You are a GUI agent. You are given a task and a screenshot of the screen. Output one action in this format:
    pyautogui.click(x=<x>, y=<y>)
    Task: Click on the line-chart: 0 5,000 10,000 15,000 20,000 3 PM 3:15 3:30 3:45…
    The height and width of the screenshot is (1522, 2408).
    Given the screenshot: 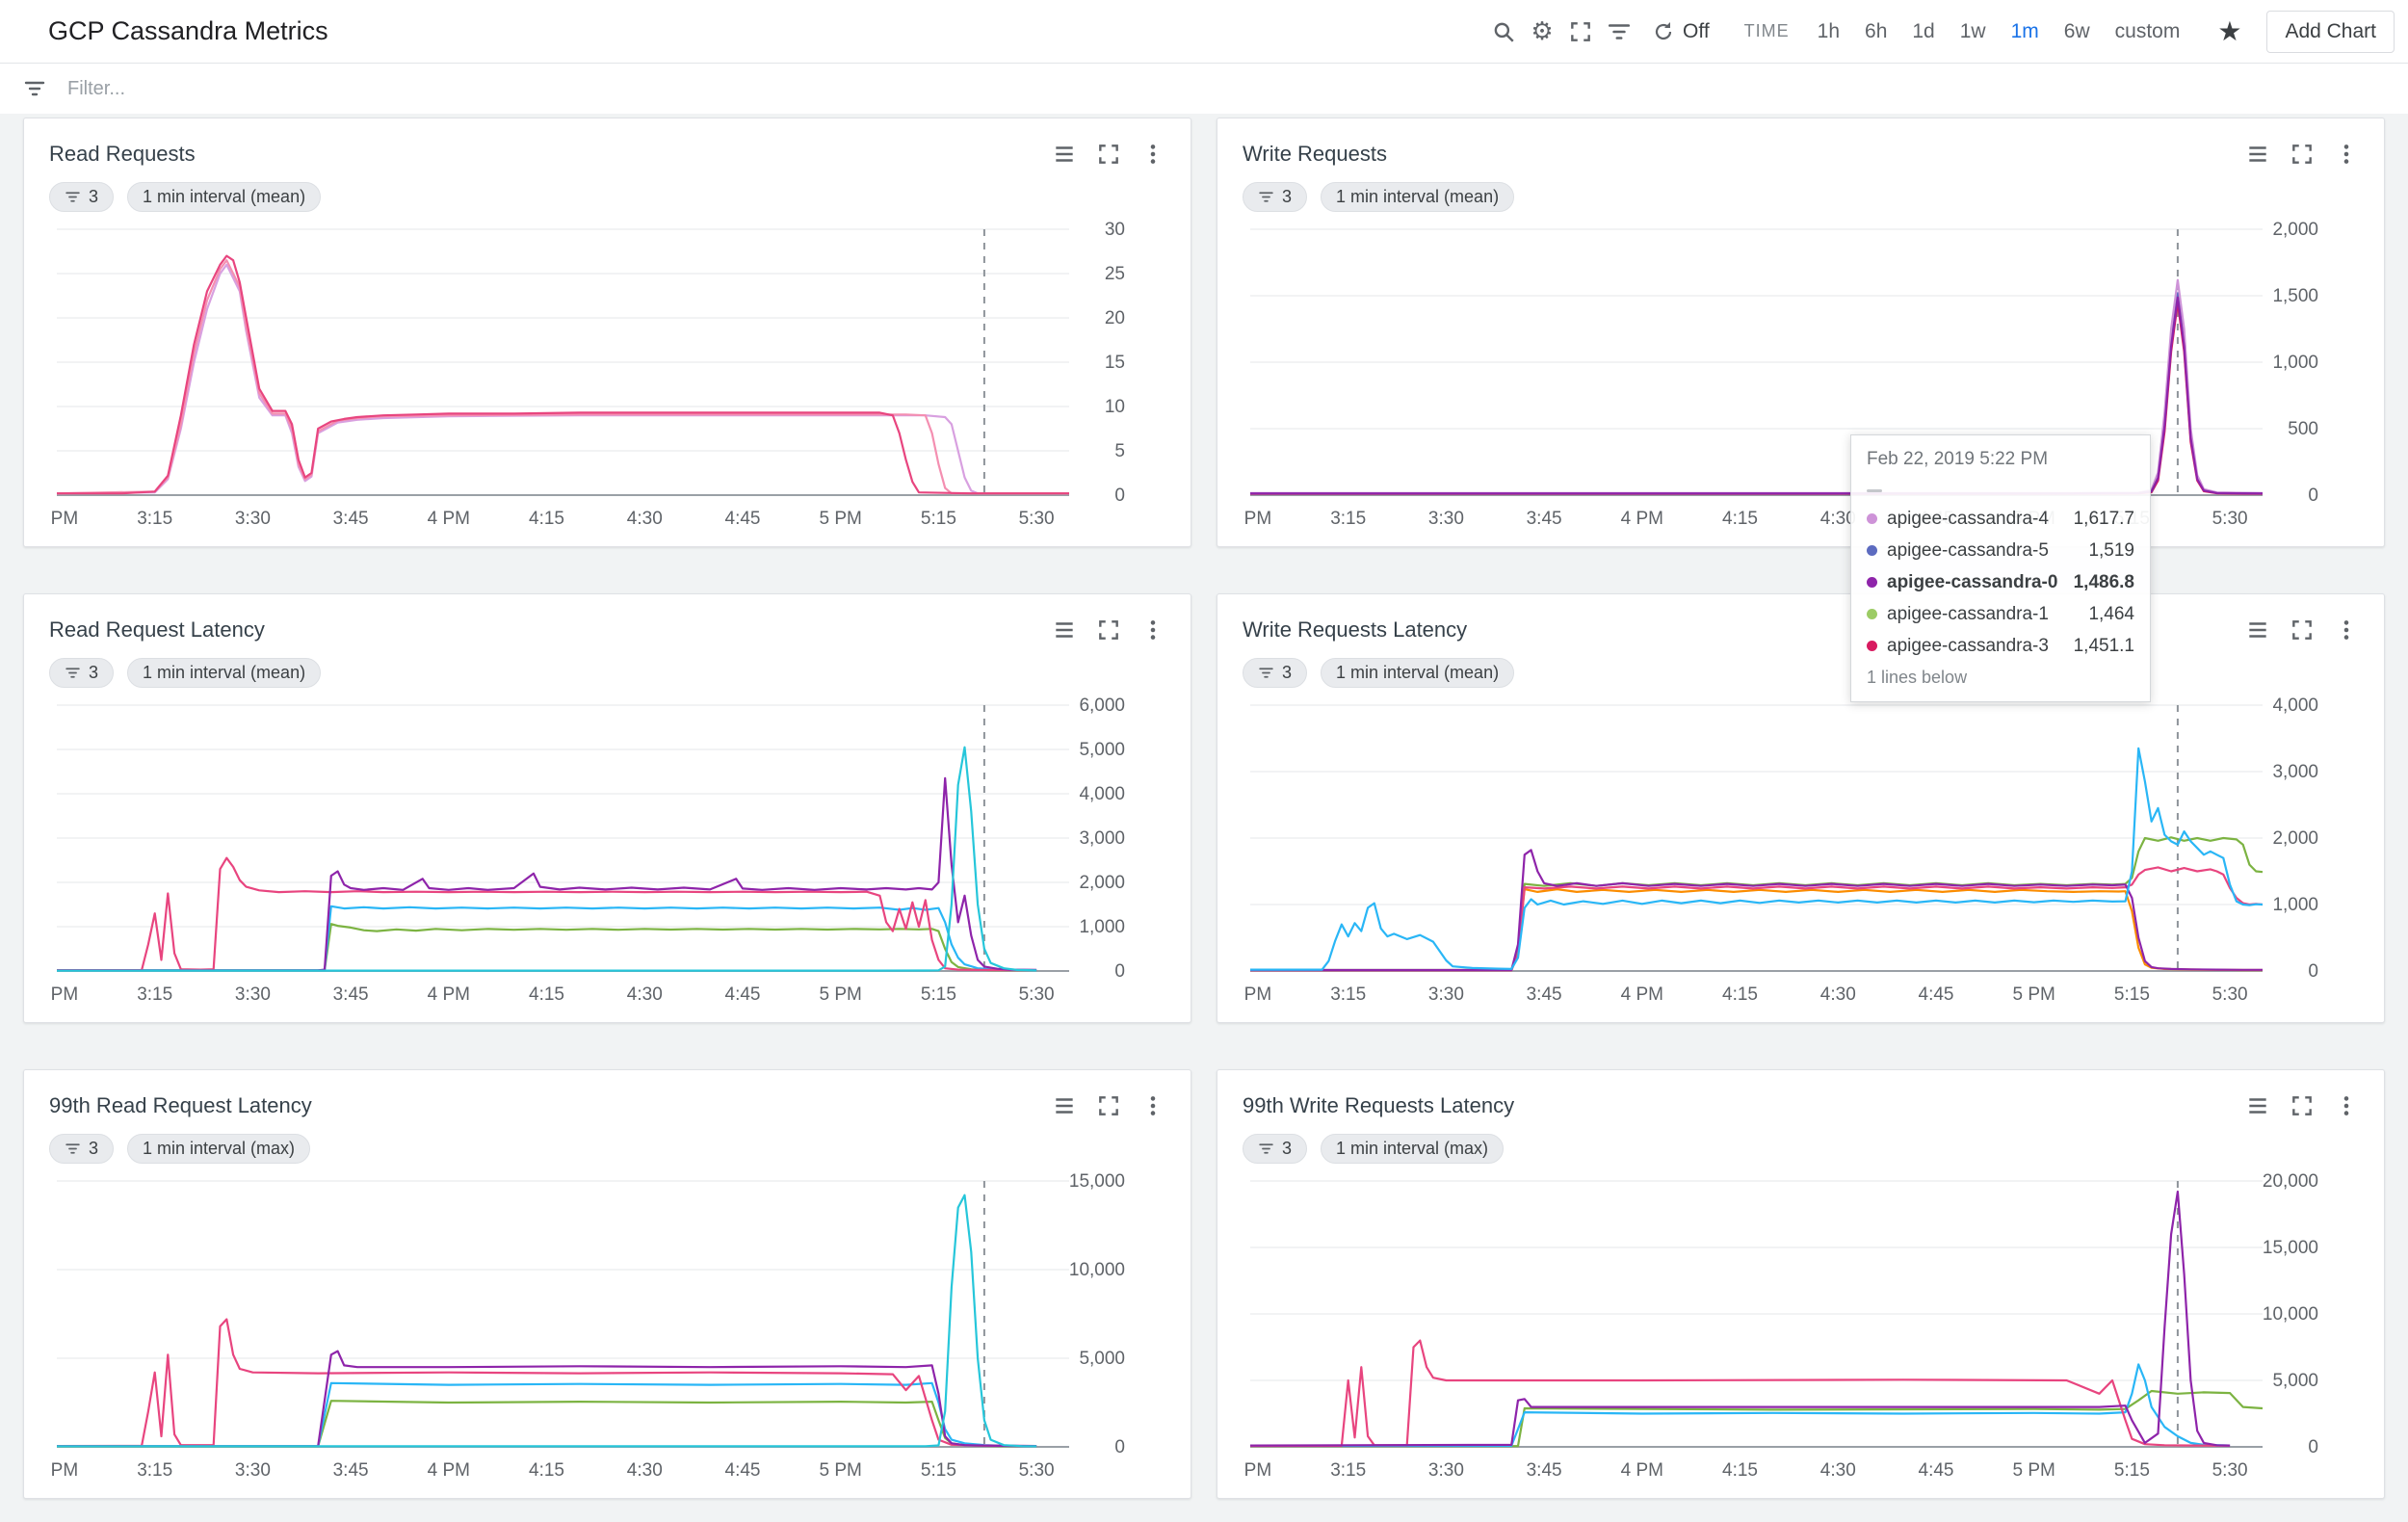 What is the action you would take?
    pyautogui.click(x=1794, y=1326)
    